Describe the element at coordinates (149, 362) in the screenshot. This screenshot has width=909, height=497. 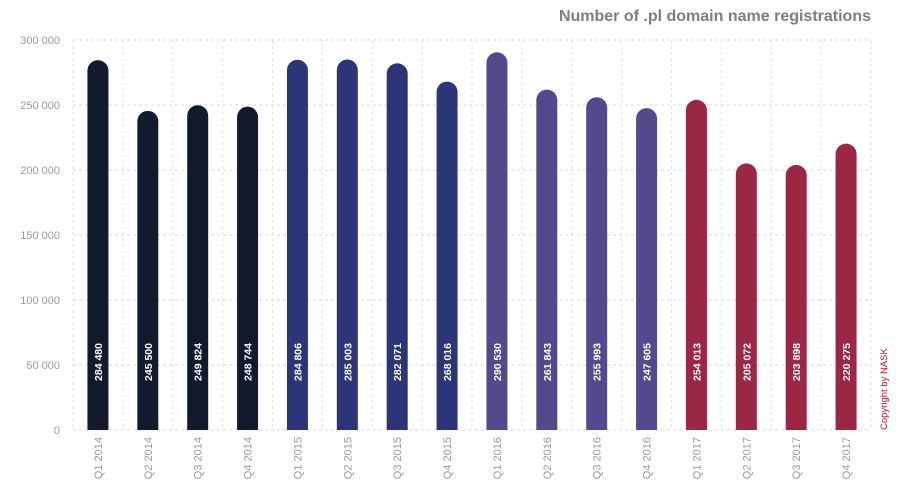
I see `data-label: 245 500` at that location.